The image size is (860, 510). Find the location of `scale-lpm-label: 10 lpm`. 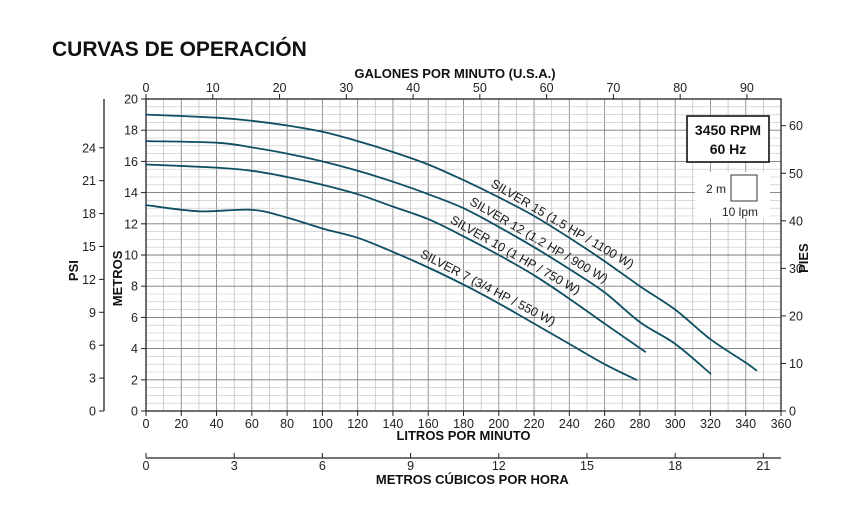

scale-lpm-label: 10 lpm is located at coordinates (740, 212).